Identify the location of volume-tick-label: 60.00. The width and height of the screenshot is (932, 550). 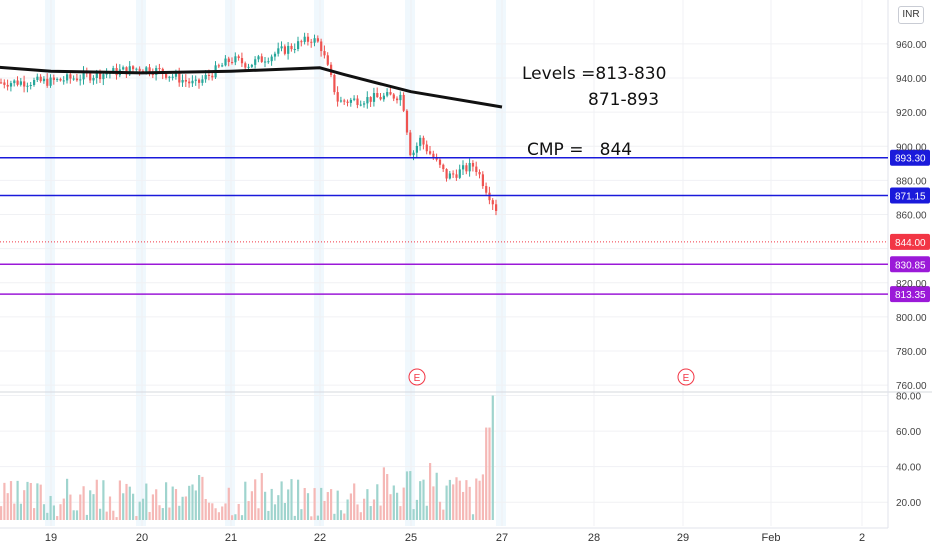
(908, 432).